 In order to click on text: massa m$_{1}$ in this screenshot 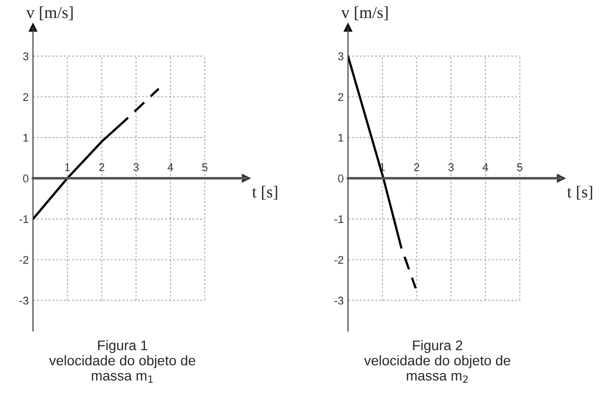, I will do `click(122, 377)`.